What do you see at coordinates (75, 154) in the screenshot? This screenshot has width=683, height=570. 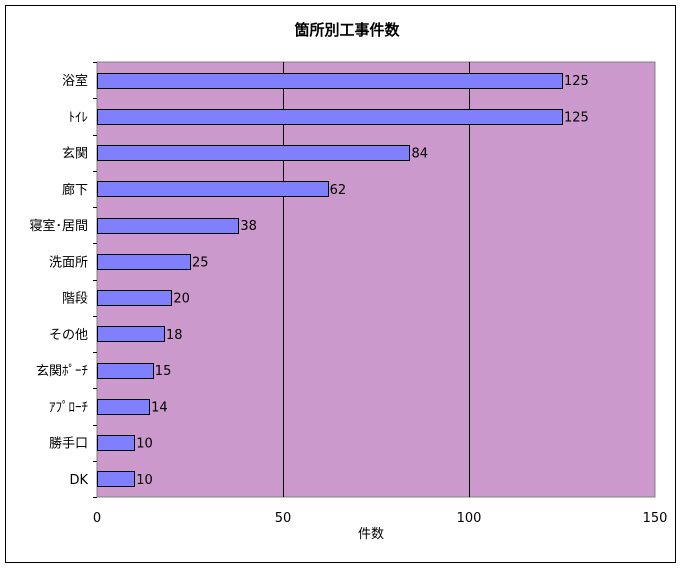 I see `category-label-3: 玄関` at bounding box center [75, 154].